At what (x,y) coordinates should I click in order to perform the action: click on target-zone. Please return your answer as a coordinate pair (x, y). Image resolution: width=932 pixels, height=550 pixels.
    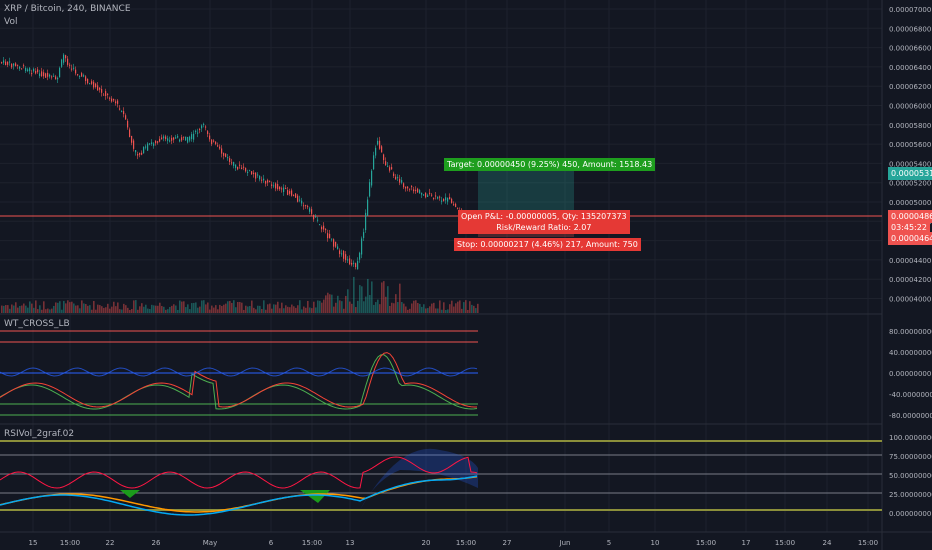
    Looking at the image, I should click on (526, 192).